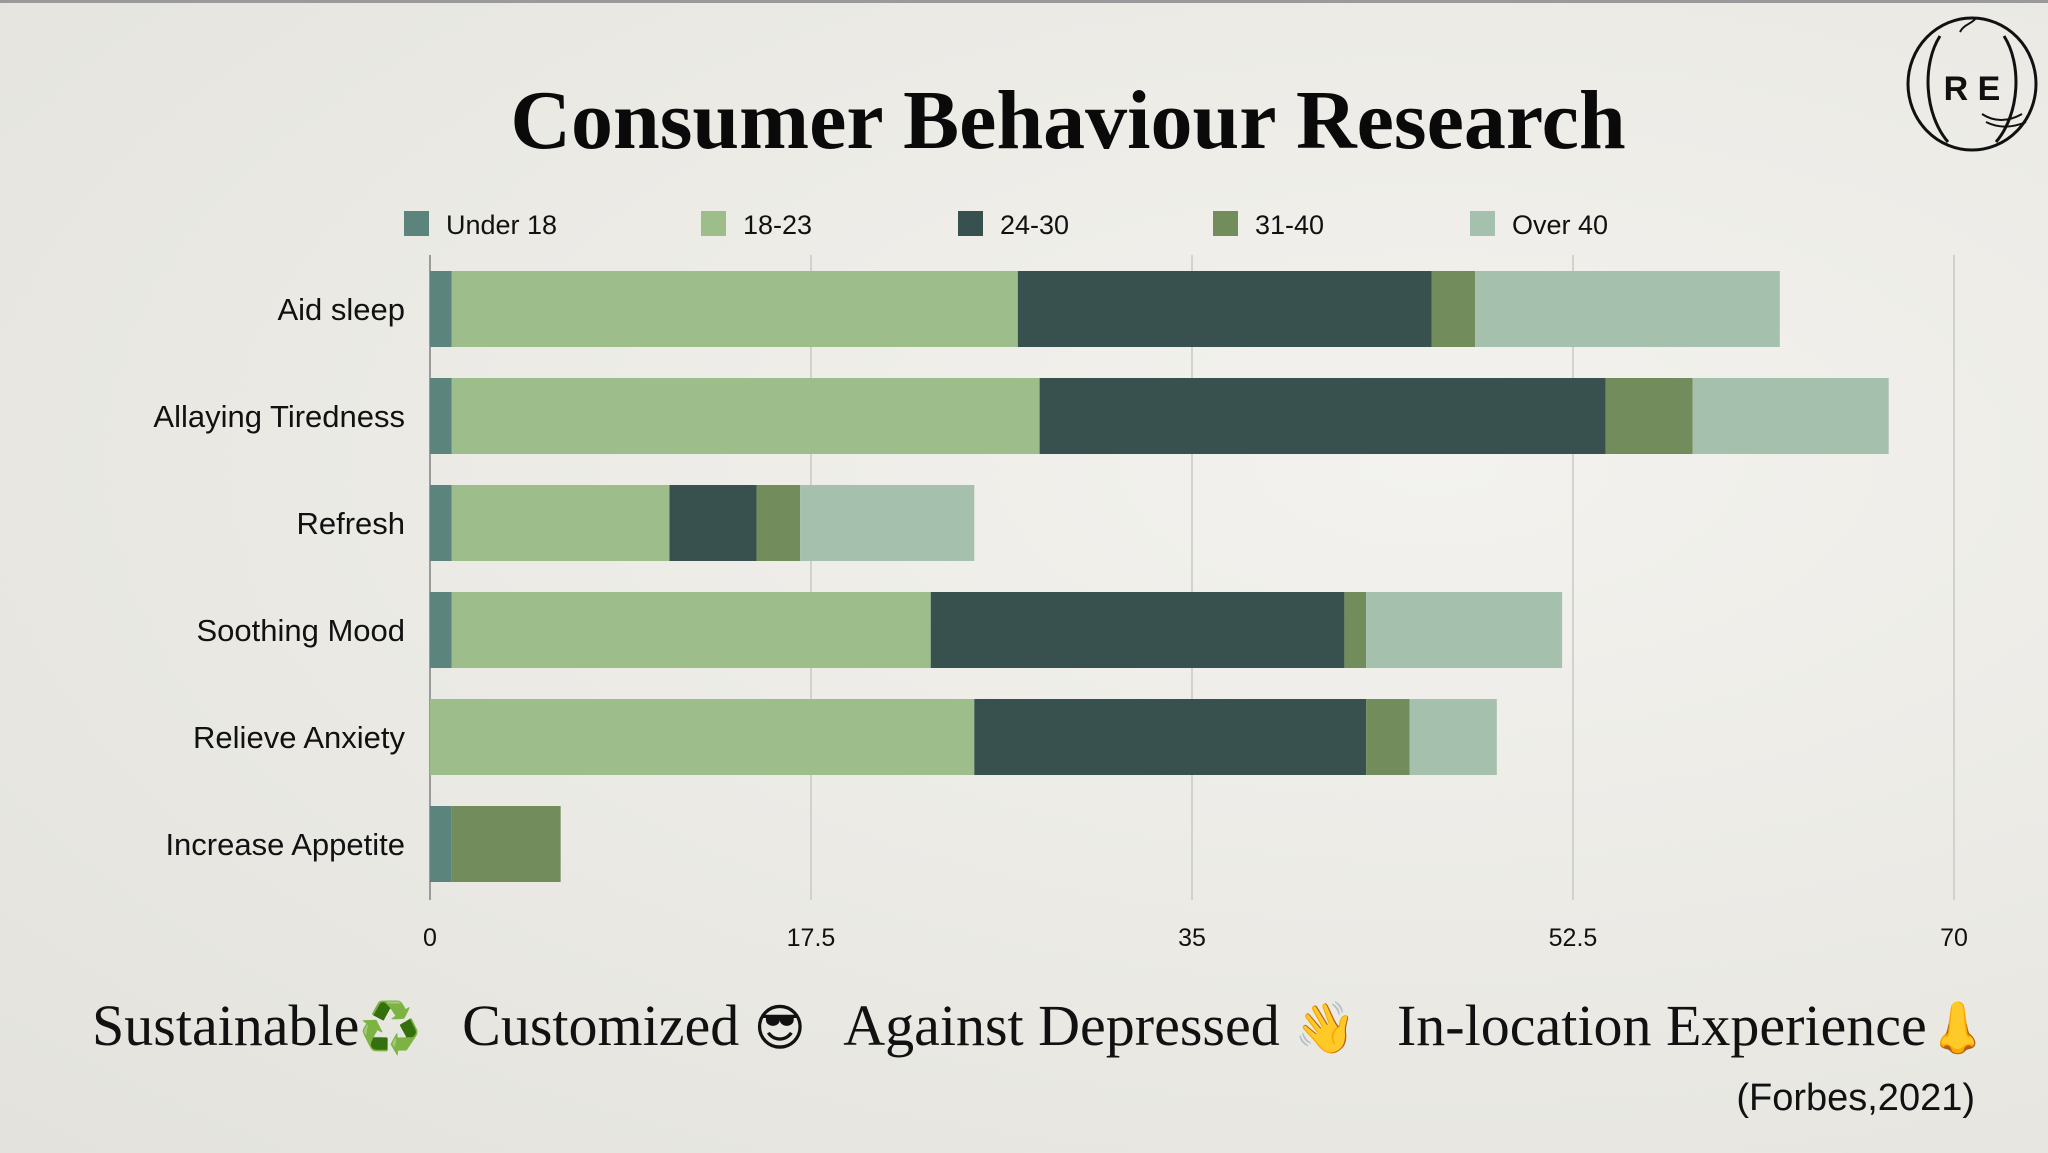  What do you see at coordinates (634, 1025) in the screenshot?
I see `tagline-item-customized: Customized 😎` at bounding box center [634, 1025].